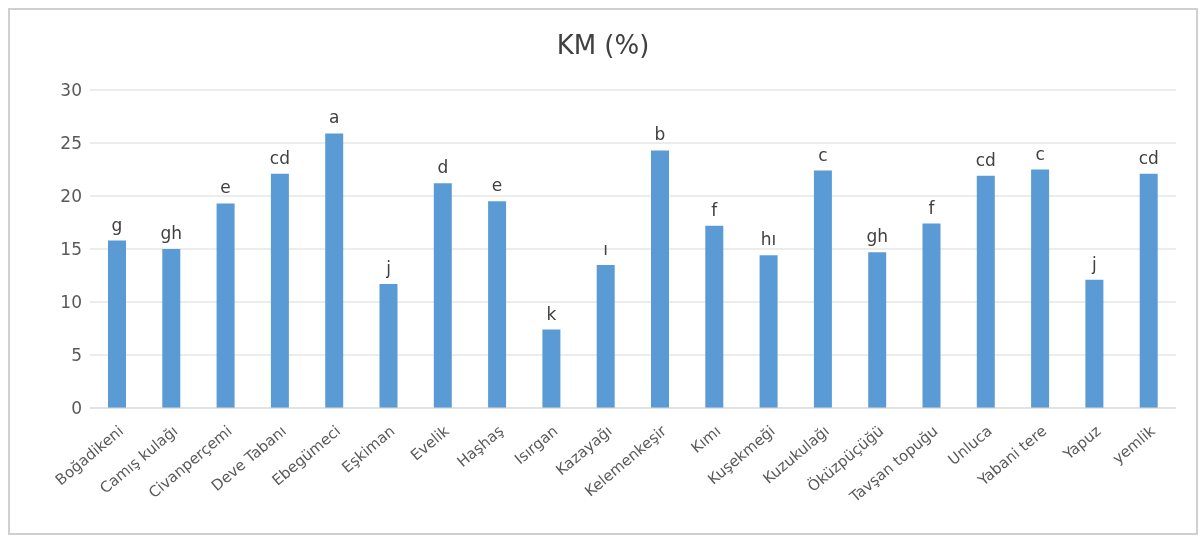 The height and width of the screenshot is (539, 1202). I want to click on data-label: hı, so click(768, 239).